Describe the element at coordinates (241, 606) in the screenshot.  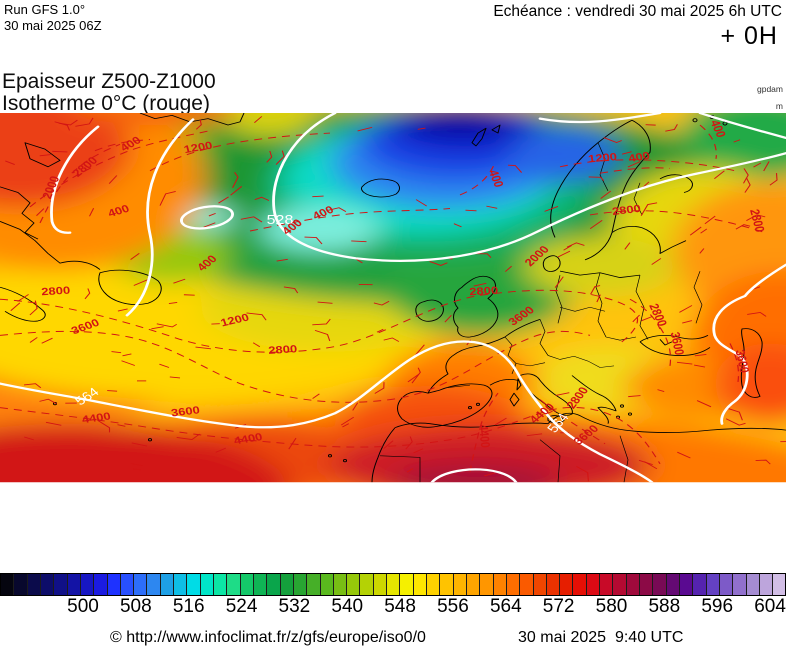
I see `colorbar-tick: 524` at that location.